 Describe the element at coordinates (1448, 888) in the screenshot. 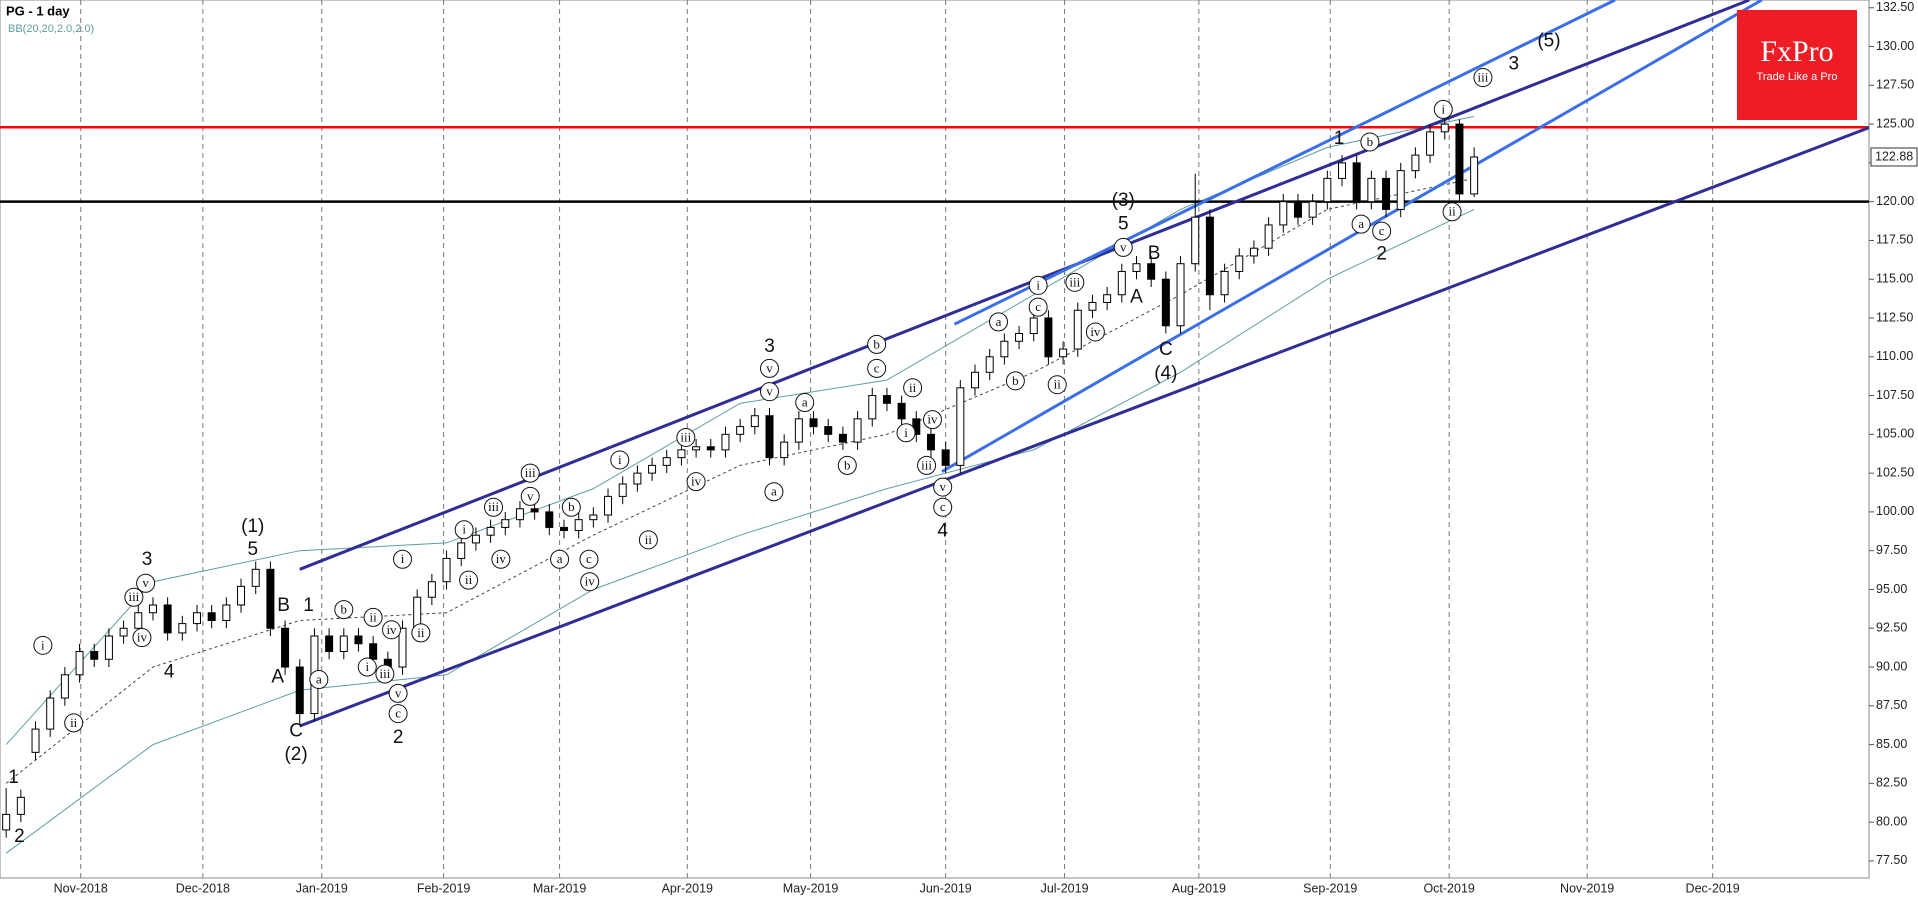

I see `x-tick-label: Oct-2019` at that location.